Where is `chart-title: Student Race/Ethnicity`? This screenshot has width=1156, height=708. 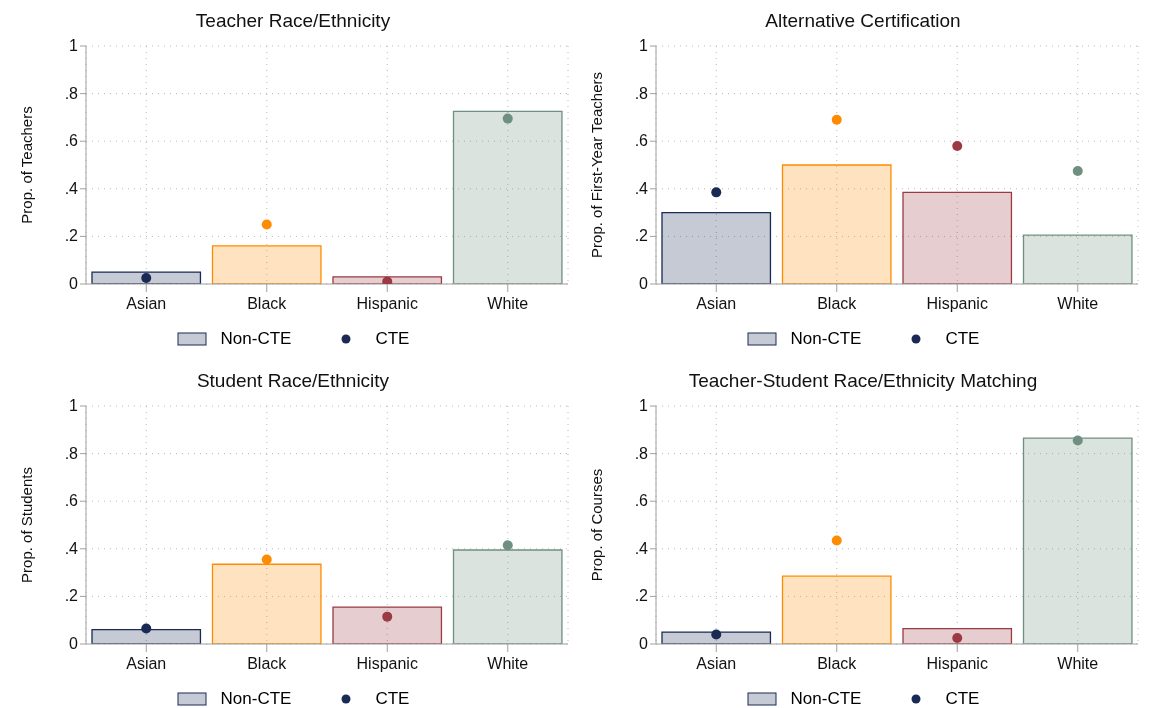
chart-title: Student Race/Ethnicity is located at coordinates (293, 381).